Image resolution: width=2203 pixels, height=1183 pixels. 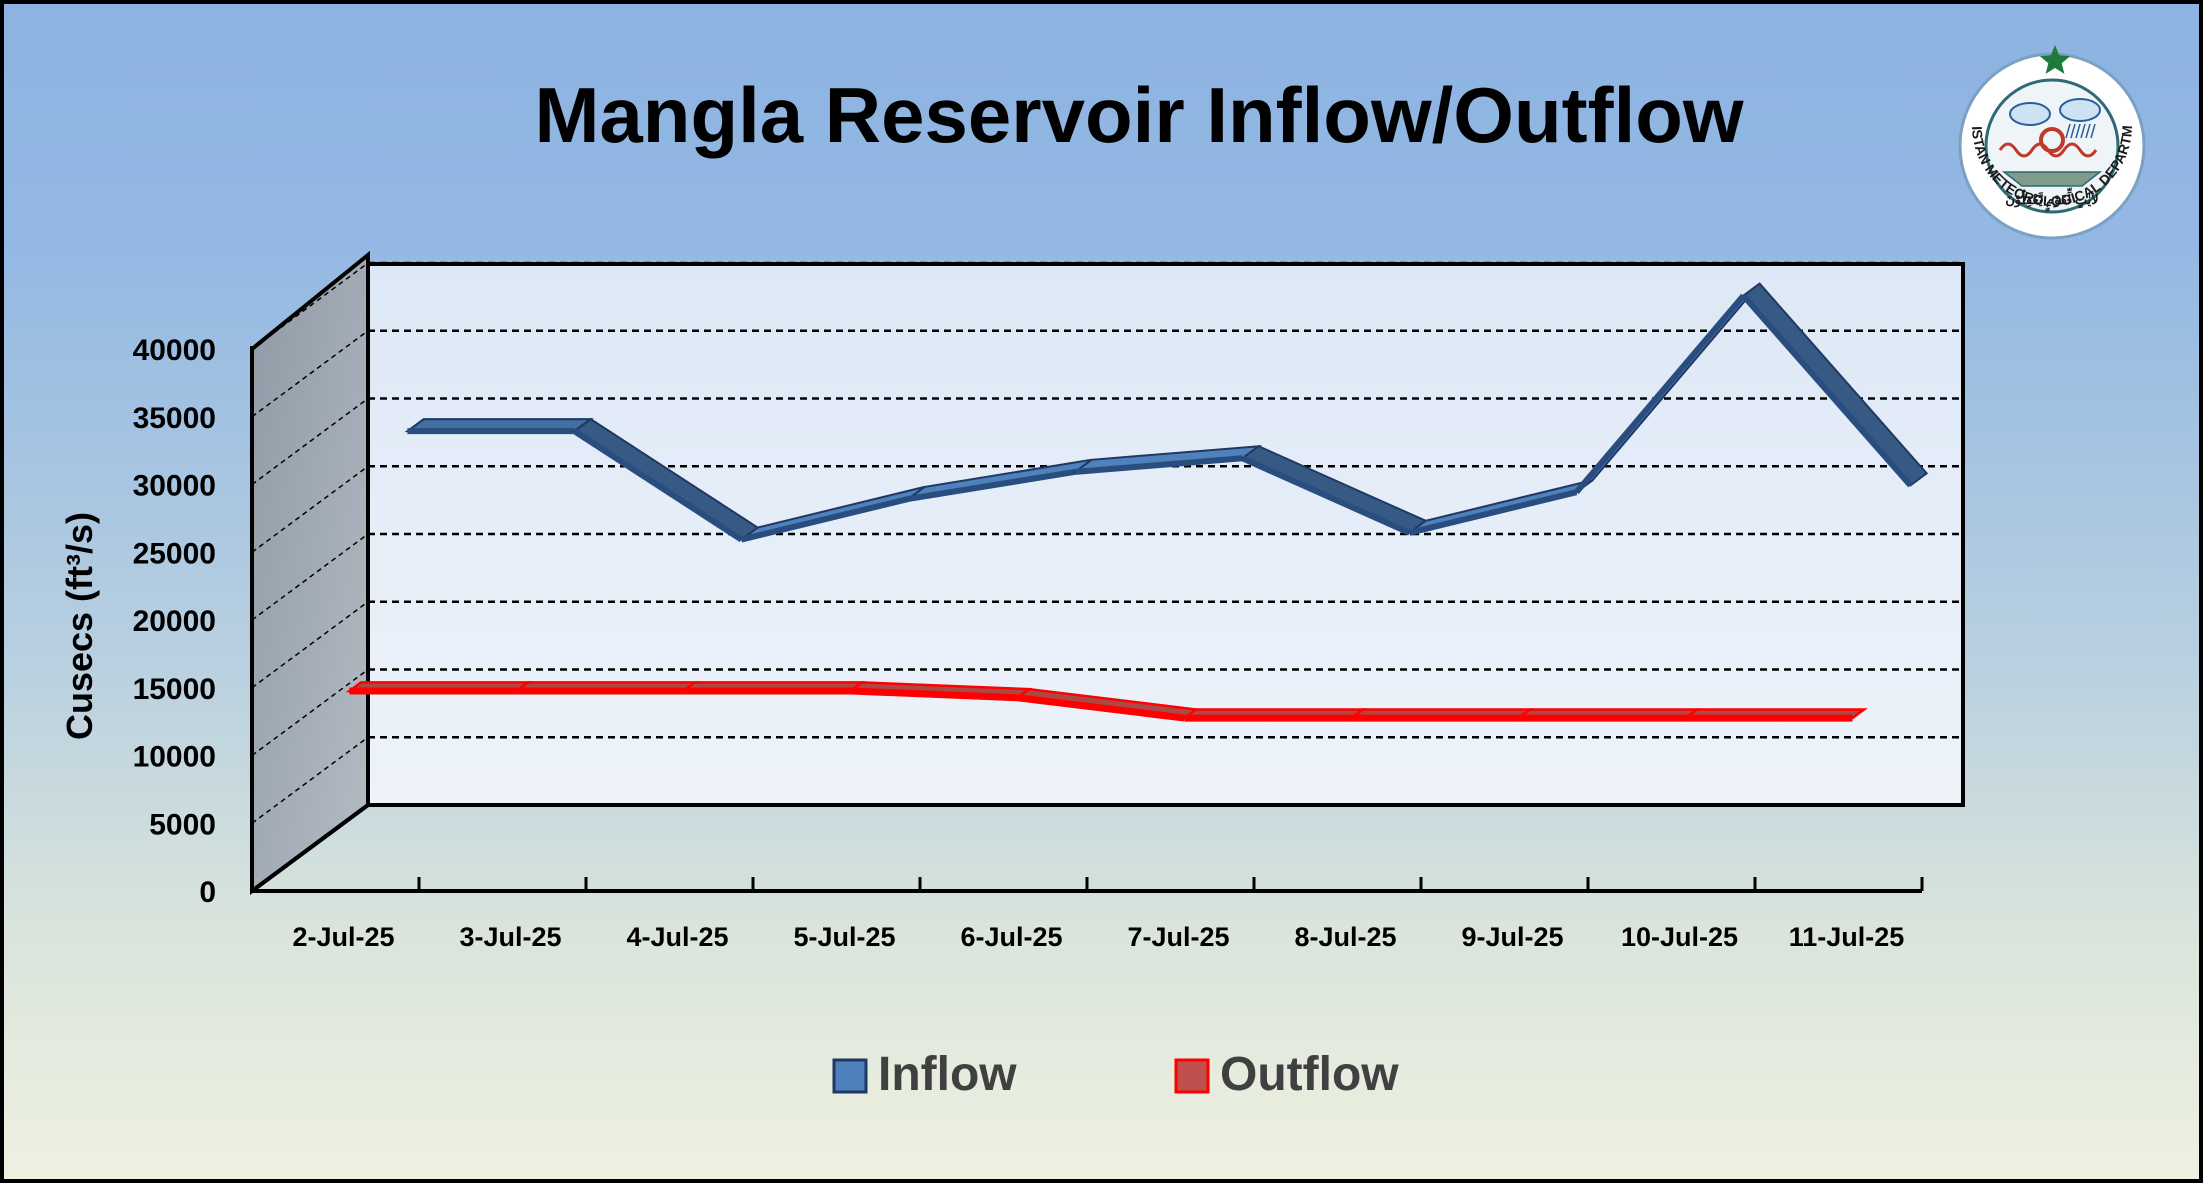 What do you see at coordinates (2052, 140) in the screenshot?
I see `cyclone-icon` at bounding box center [2052, 140].